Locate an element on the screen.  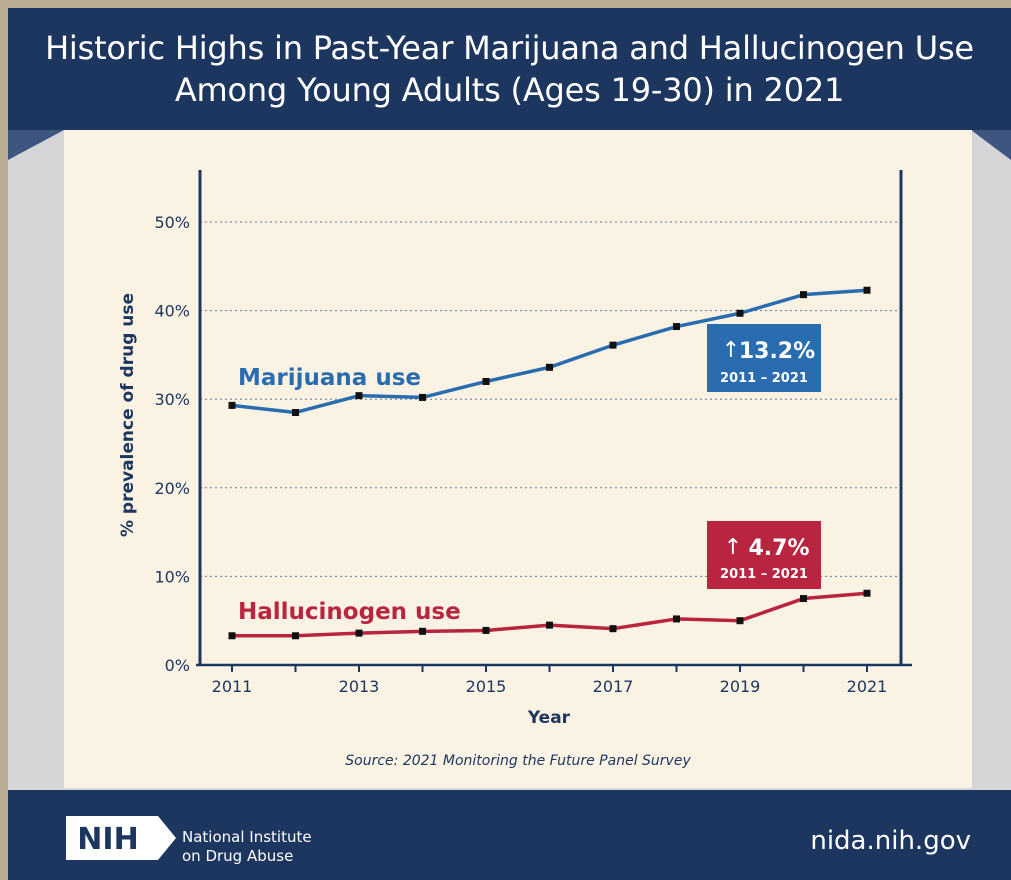
org-name: National Institute on Drug Abuse is located at coordinates (247, 847).